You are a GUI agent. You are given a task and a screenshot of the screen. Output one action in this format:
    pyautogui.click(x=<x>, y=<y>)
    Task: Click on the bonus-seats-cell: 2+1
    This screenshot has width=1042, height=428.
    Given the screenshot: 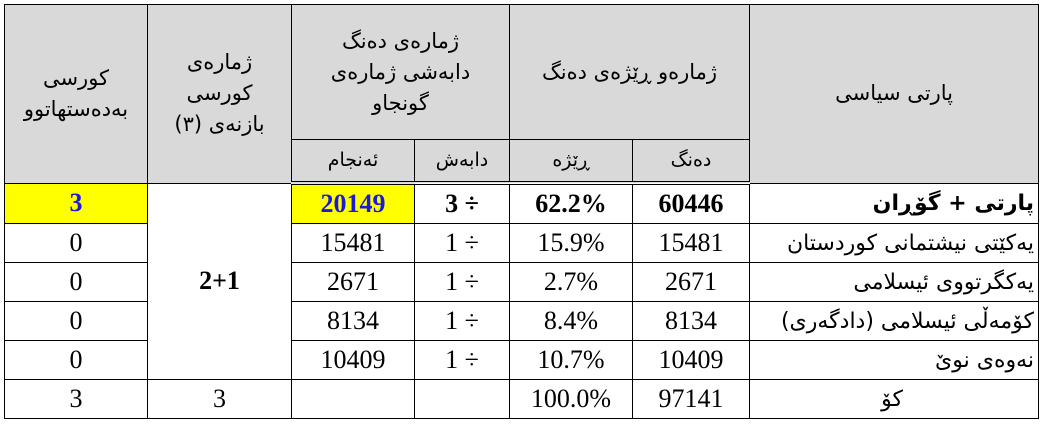 What is the action you would take?
    pyautogui.click(x=219, y=281)
    